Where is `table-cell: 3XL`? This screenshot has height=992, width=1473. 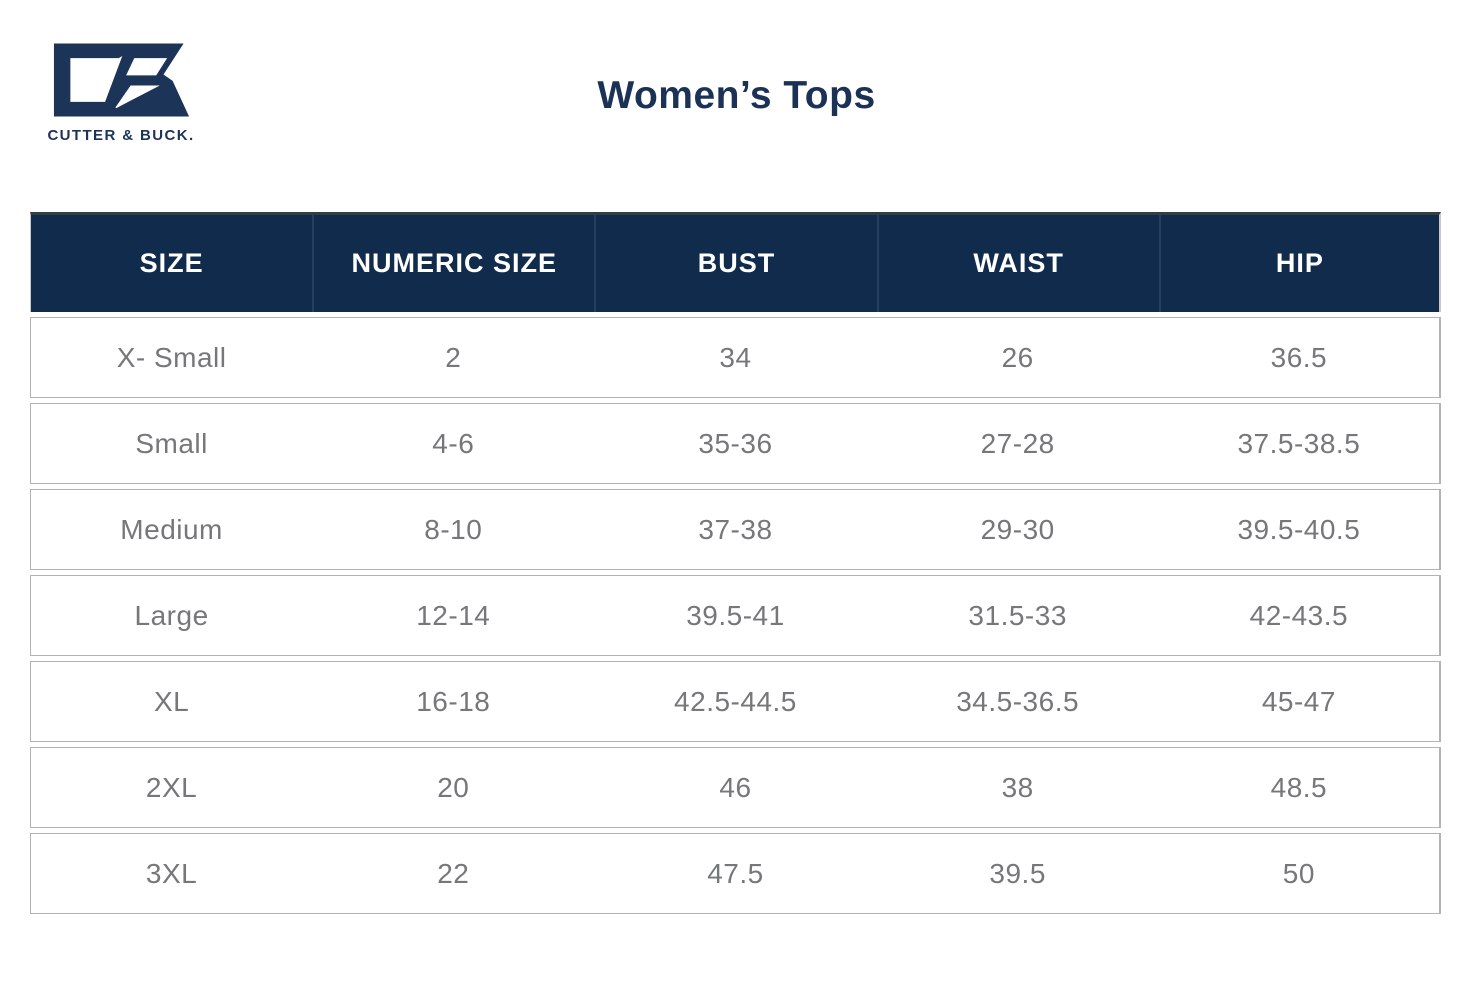
table-cell: 3XL is located at coordinates (171, 873).